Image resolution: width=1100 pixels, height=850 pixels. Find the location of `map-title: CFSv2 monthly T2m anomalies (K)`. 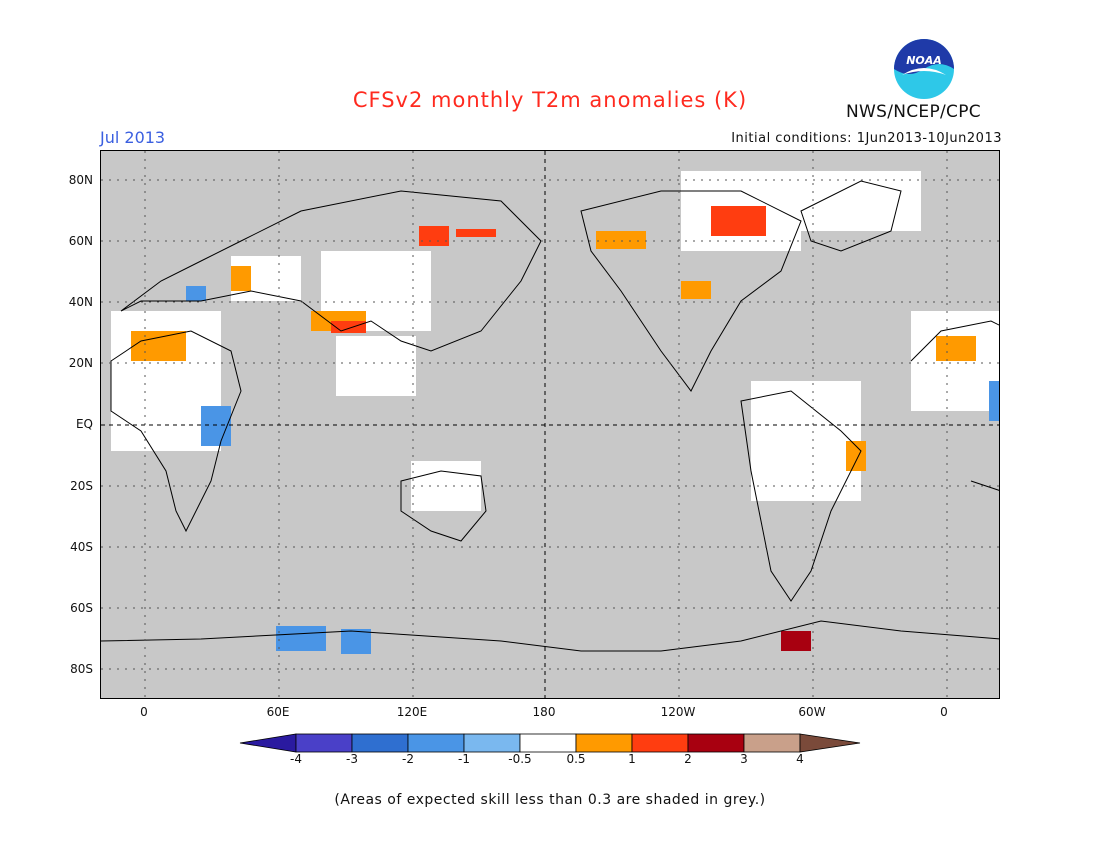

map-title: CFSv2 monthly T2m anomalies (K) is located at coordinates (550, 100).